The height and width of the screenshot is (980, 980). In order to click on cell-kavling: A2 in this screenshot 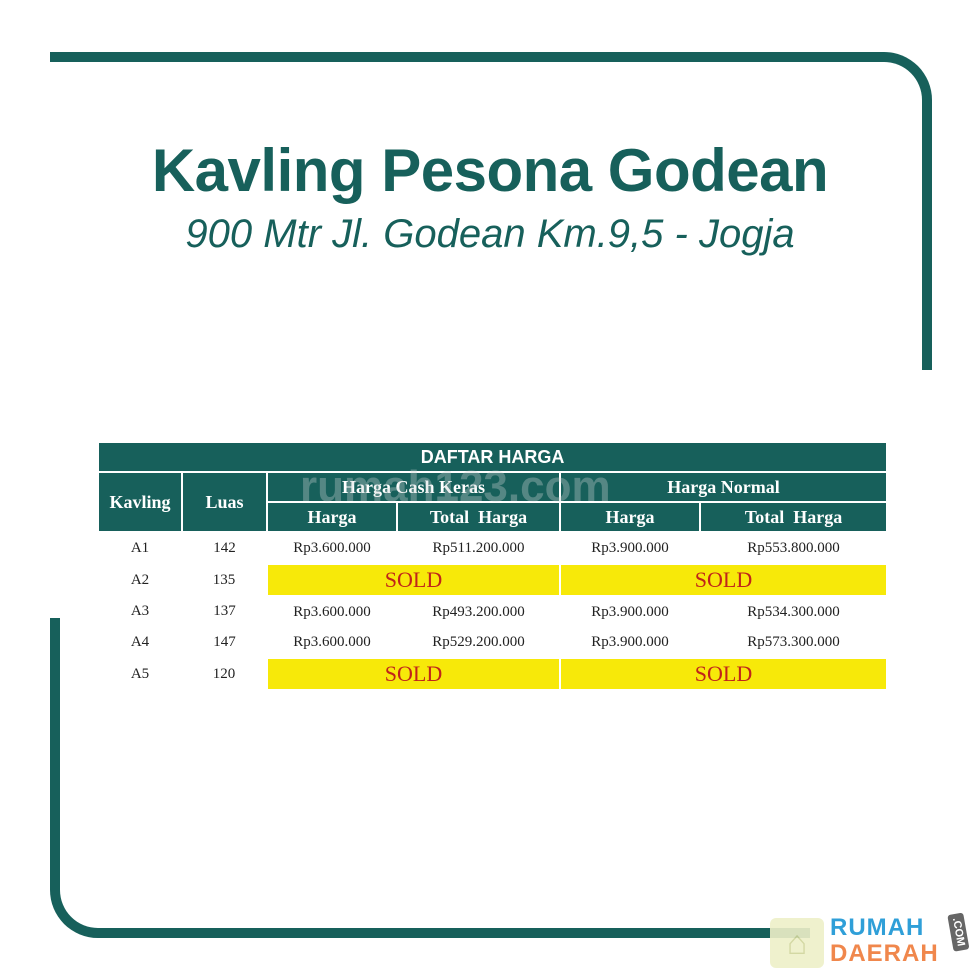, I will do `click(140, 579)`.